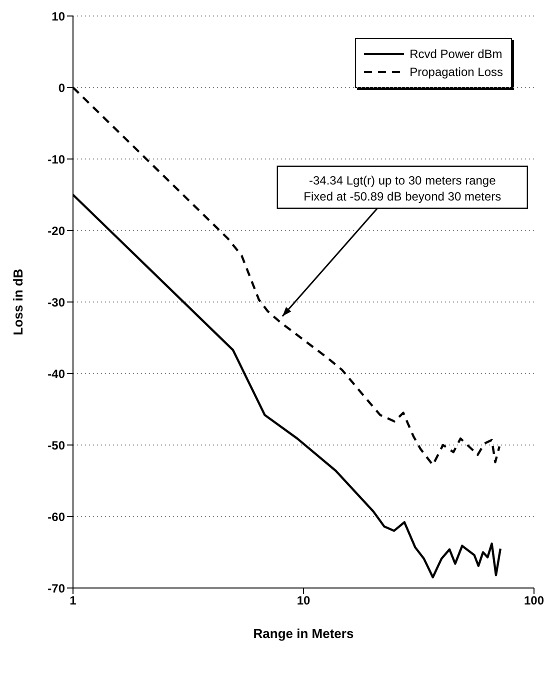 This screenshot has height=677, width=560. I want to click on y-axis-title: Loss in dB, so click(18, 302).